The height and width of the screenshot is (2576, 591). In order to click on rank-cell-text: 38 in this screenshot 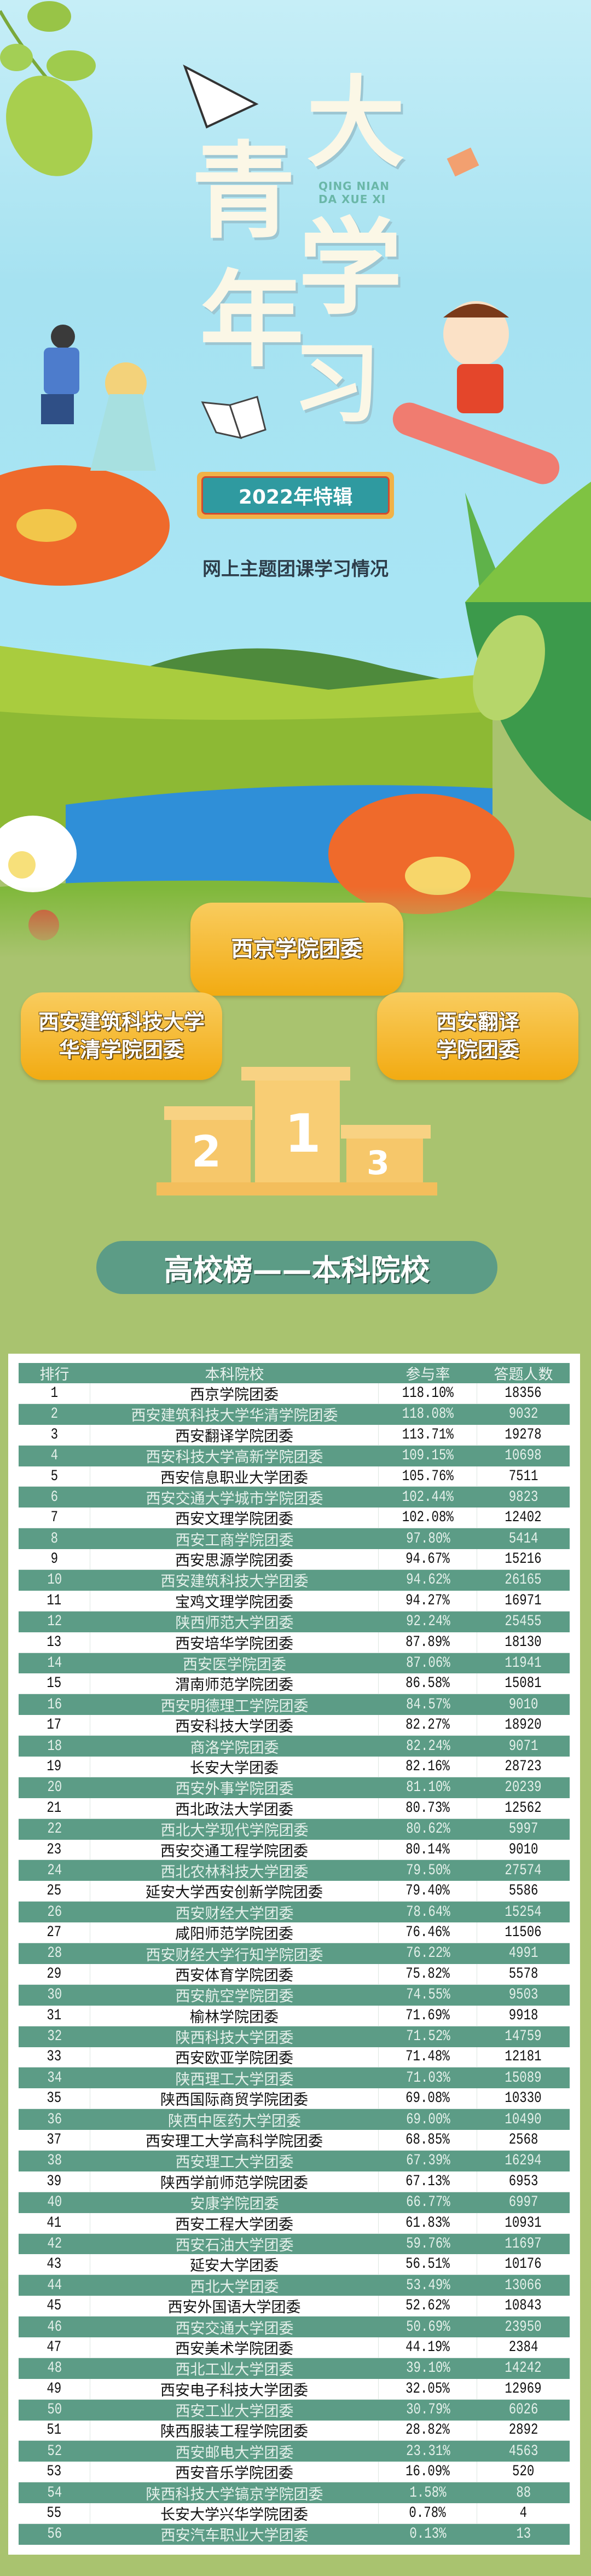, I will do `click(54, 2161)`.